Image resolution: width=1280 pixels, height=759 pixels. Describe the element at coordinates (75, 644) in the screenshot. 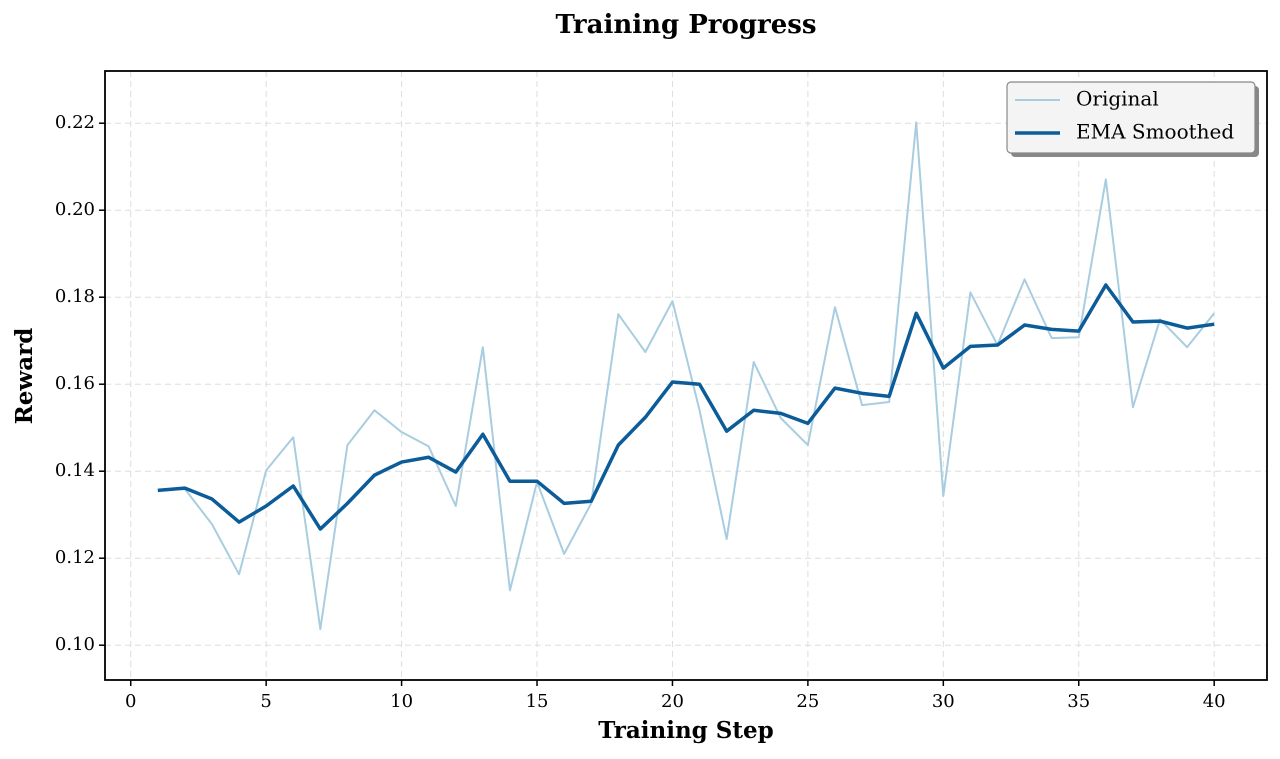

I see `y-tick-label: 0.10` at that location.